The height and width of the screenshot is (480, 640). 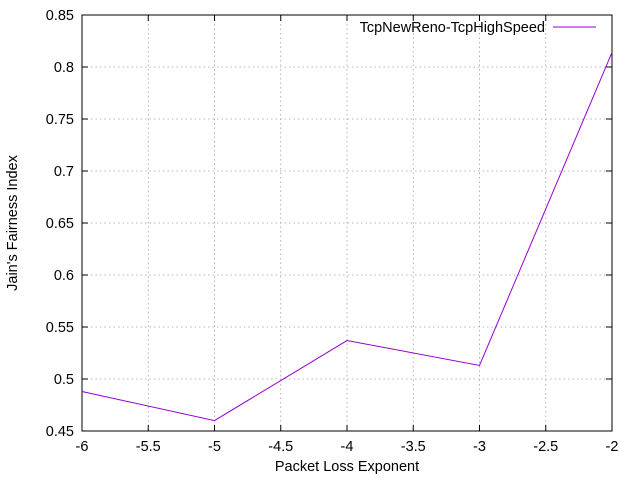 I want to click on x-tick-label: -5, so click(x=214, y=447).